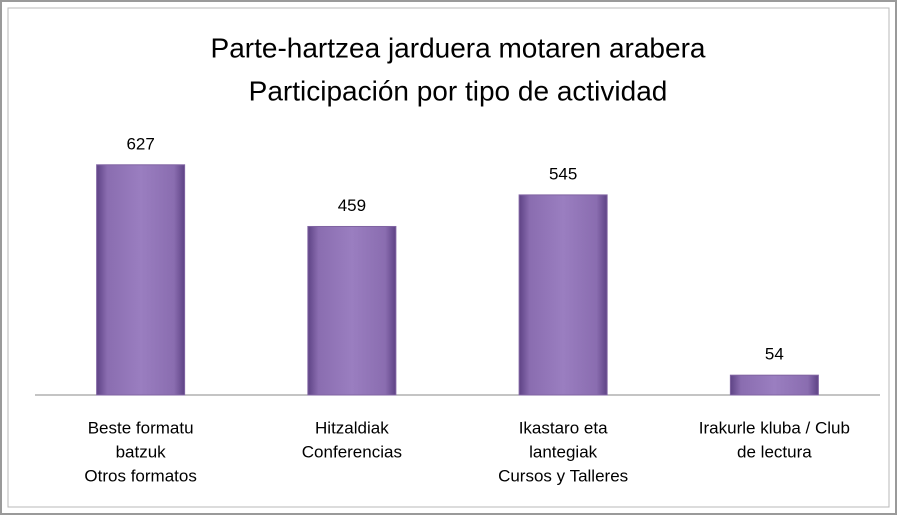  Describe the element at coordinates (458, 47) in the screenshot. I see `chart-title: Parte-hartzea jarduera motaren arabera` at that location.